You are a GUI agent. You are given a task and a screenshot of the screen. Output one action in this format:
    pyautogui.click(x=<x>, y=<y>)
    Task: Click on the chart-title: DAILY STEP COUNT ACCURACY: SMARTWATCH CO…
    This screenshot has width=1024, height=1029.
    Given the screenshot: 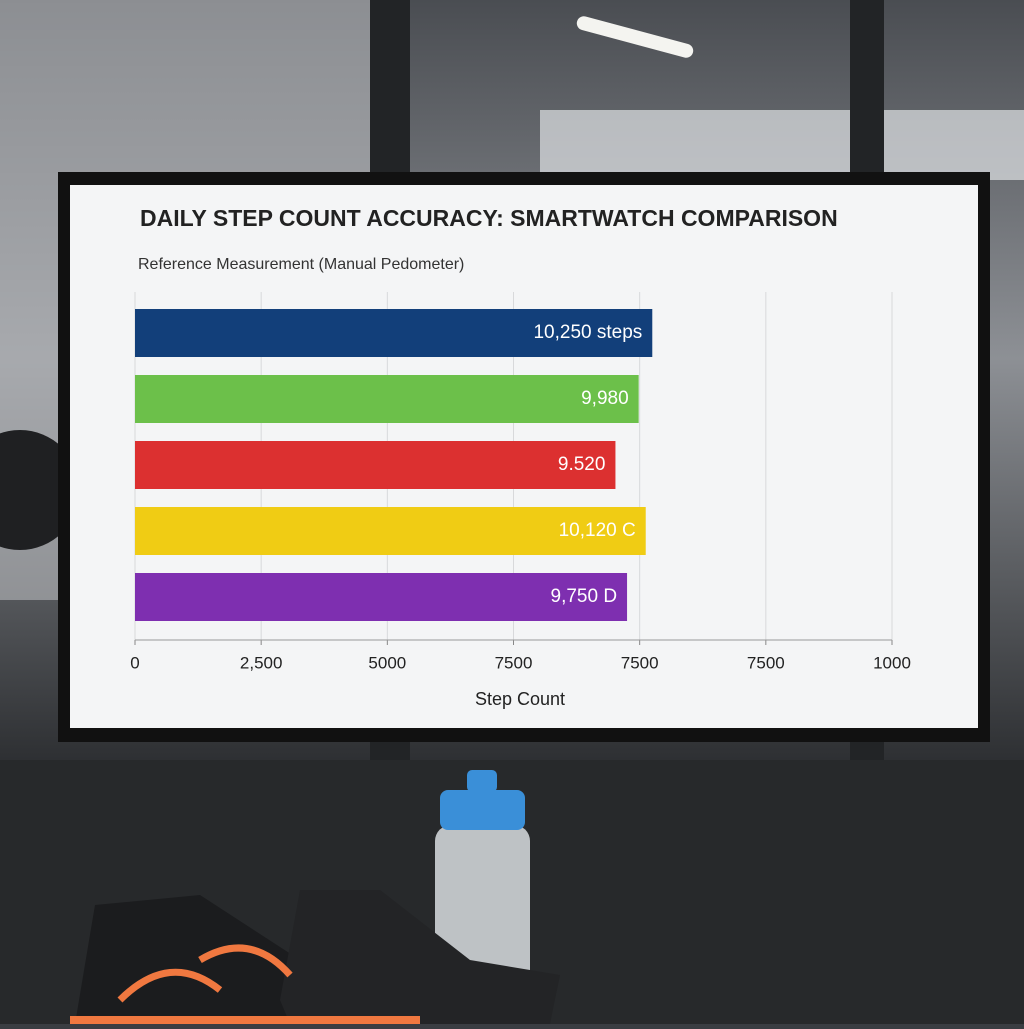 What is the action you would take?
    pyautogui.click(x=489, y=218)
    